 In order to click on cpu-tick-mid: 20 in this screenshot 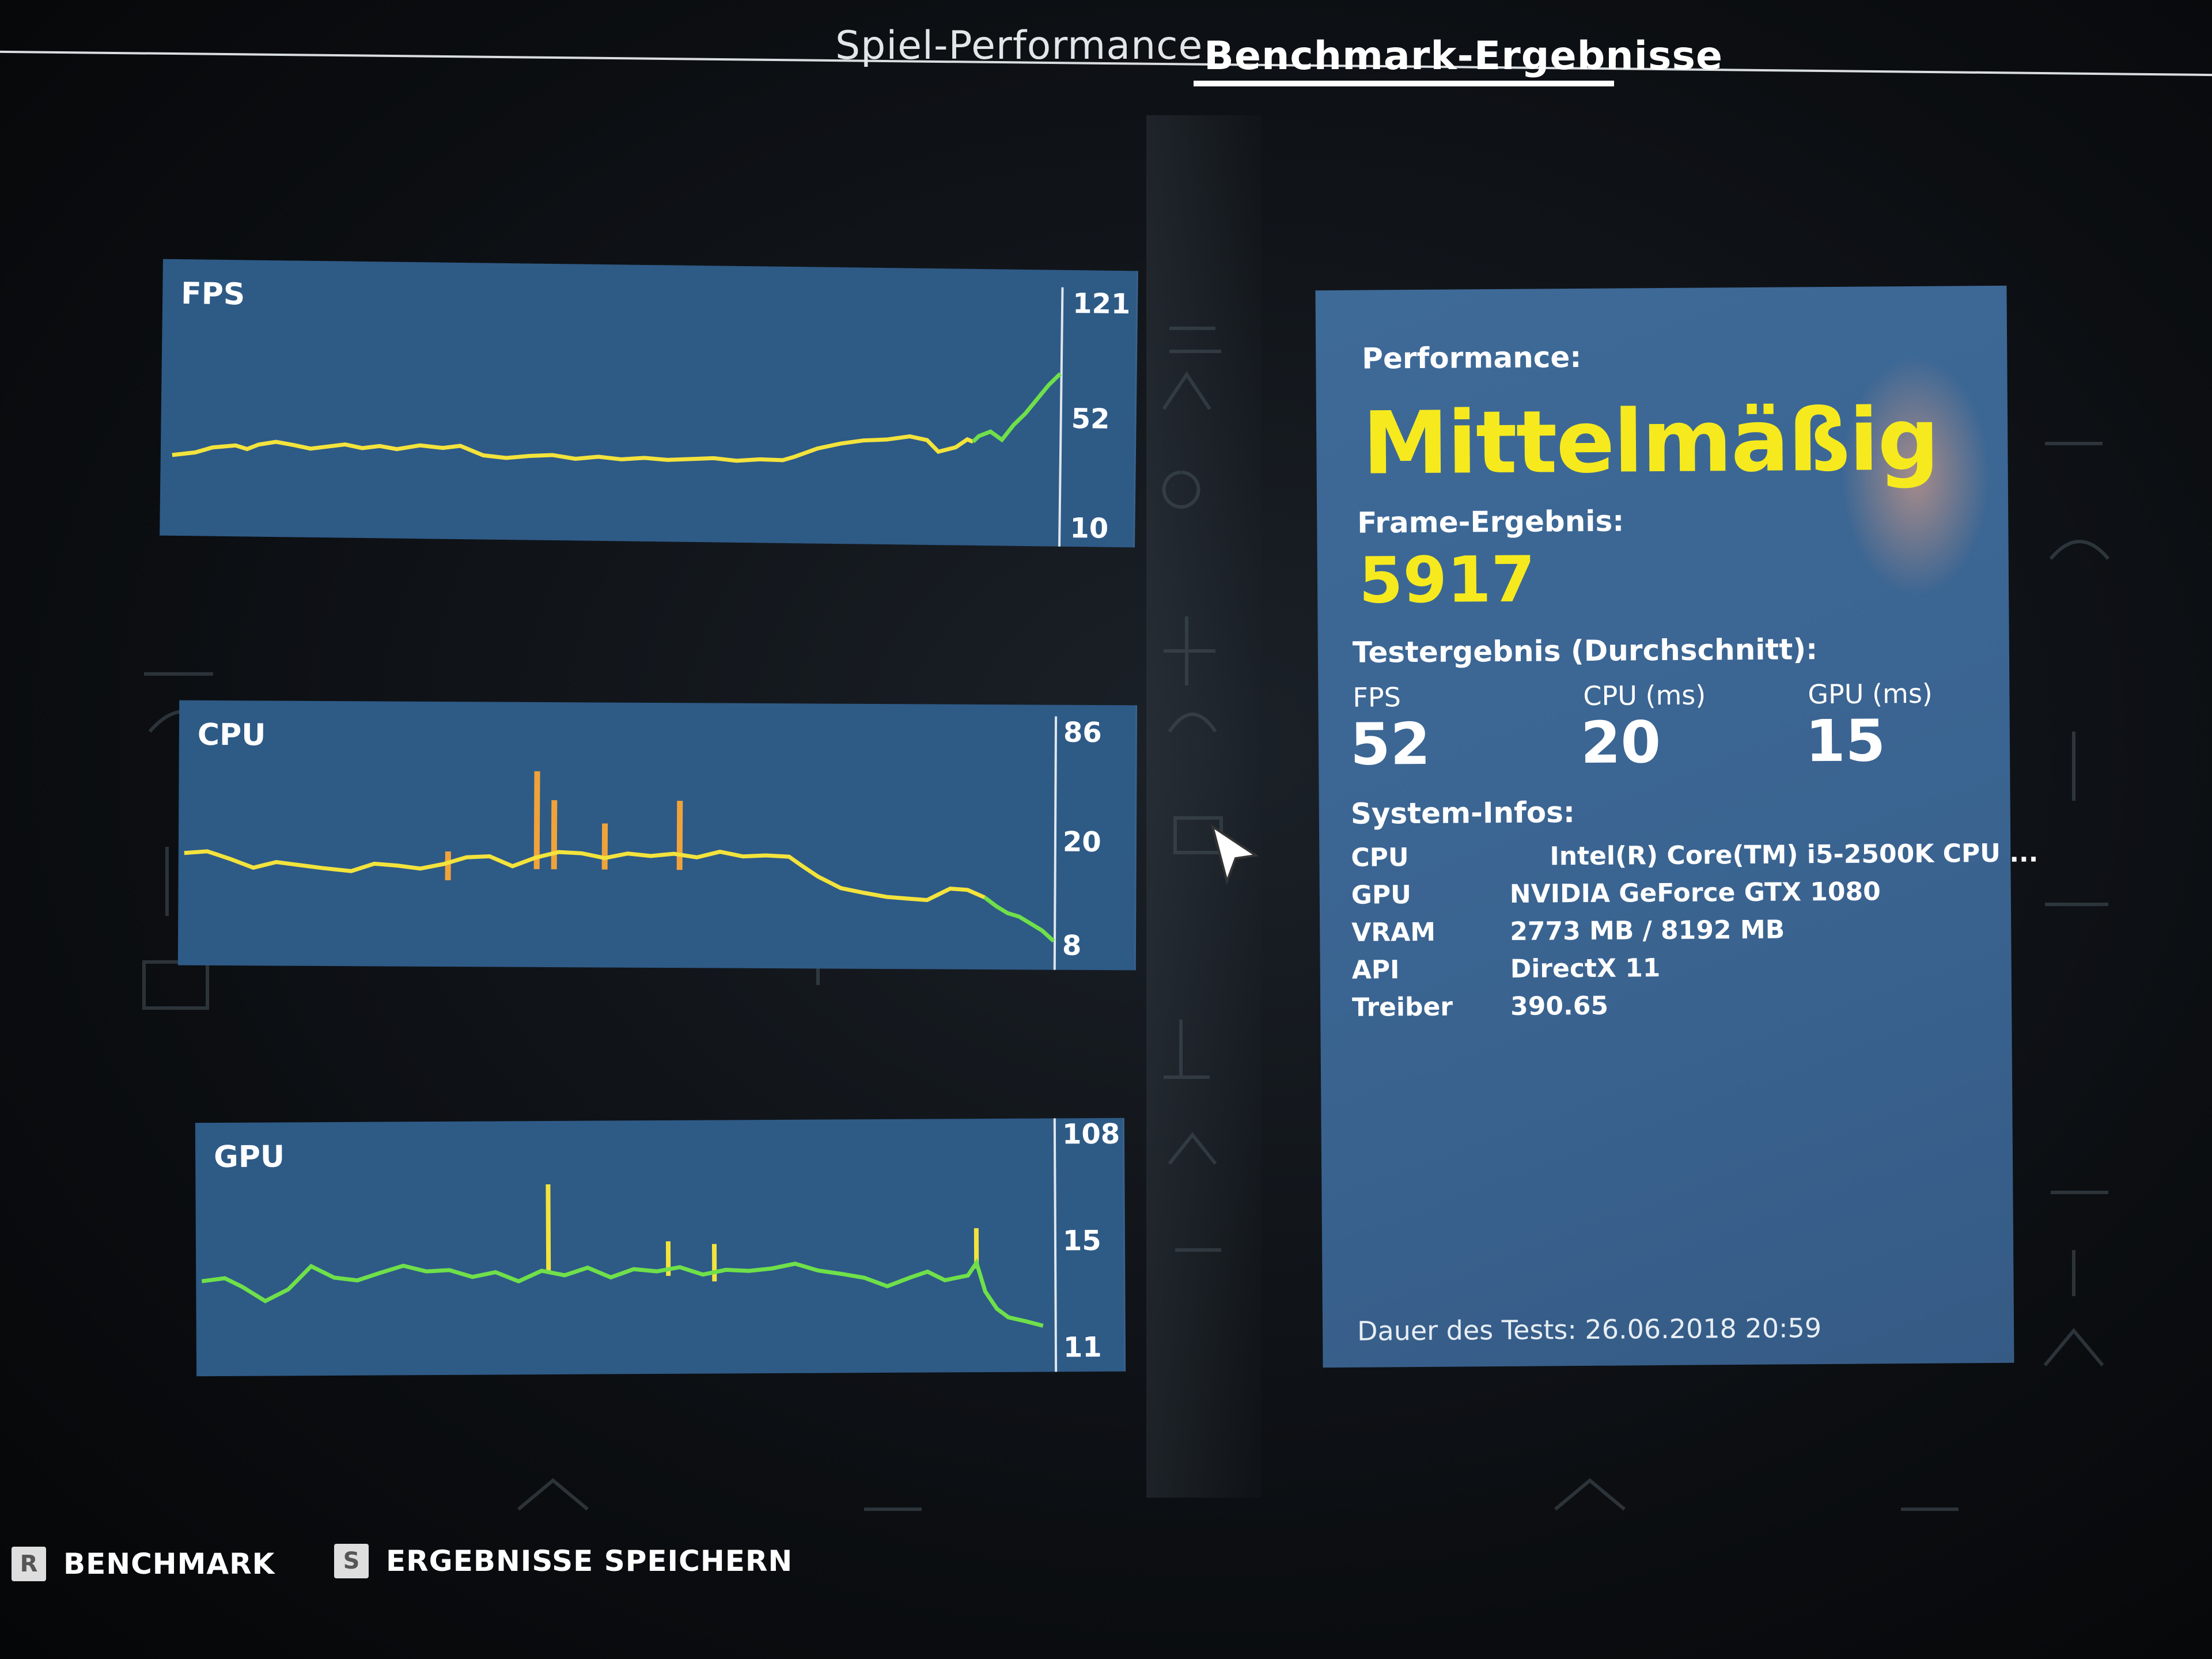, I will do `click(1081, 842)`.